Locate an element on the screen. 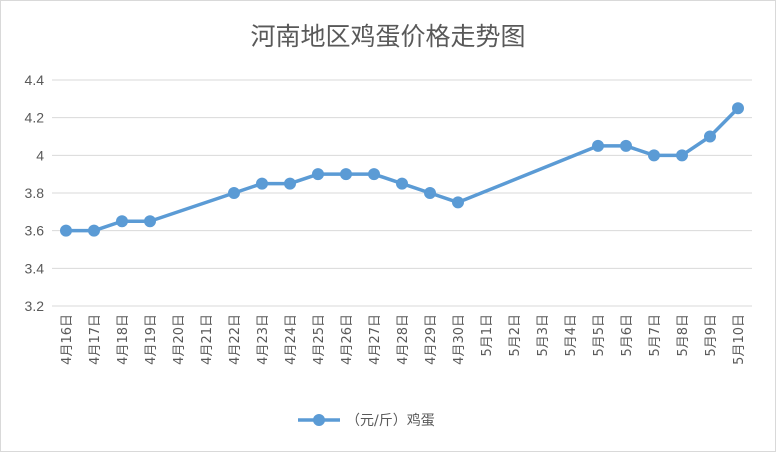 The width and height of the screenshot is (776, 452). x-tick-label: 4月21日 is located at coordinates (207, 339).